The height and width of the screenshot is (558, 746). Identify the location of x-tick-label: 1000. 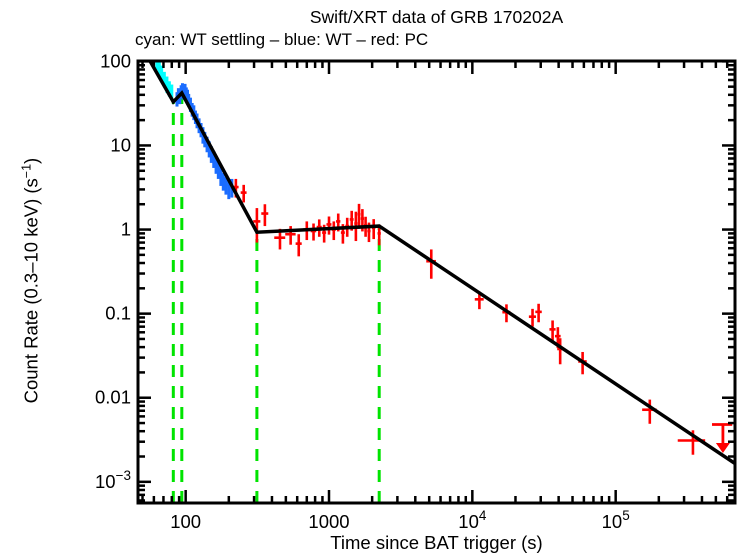
(328, 521).